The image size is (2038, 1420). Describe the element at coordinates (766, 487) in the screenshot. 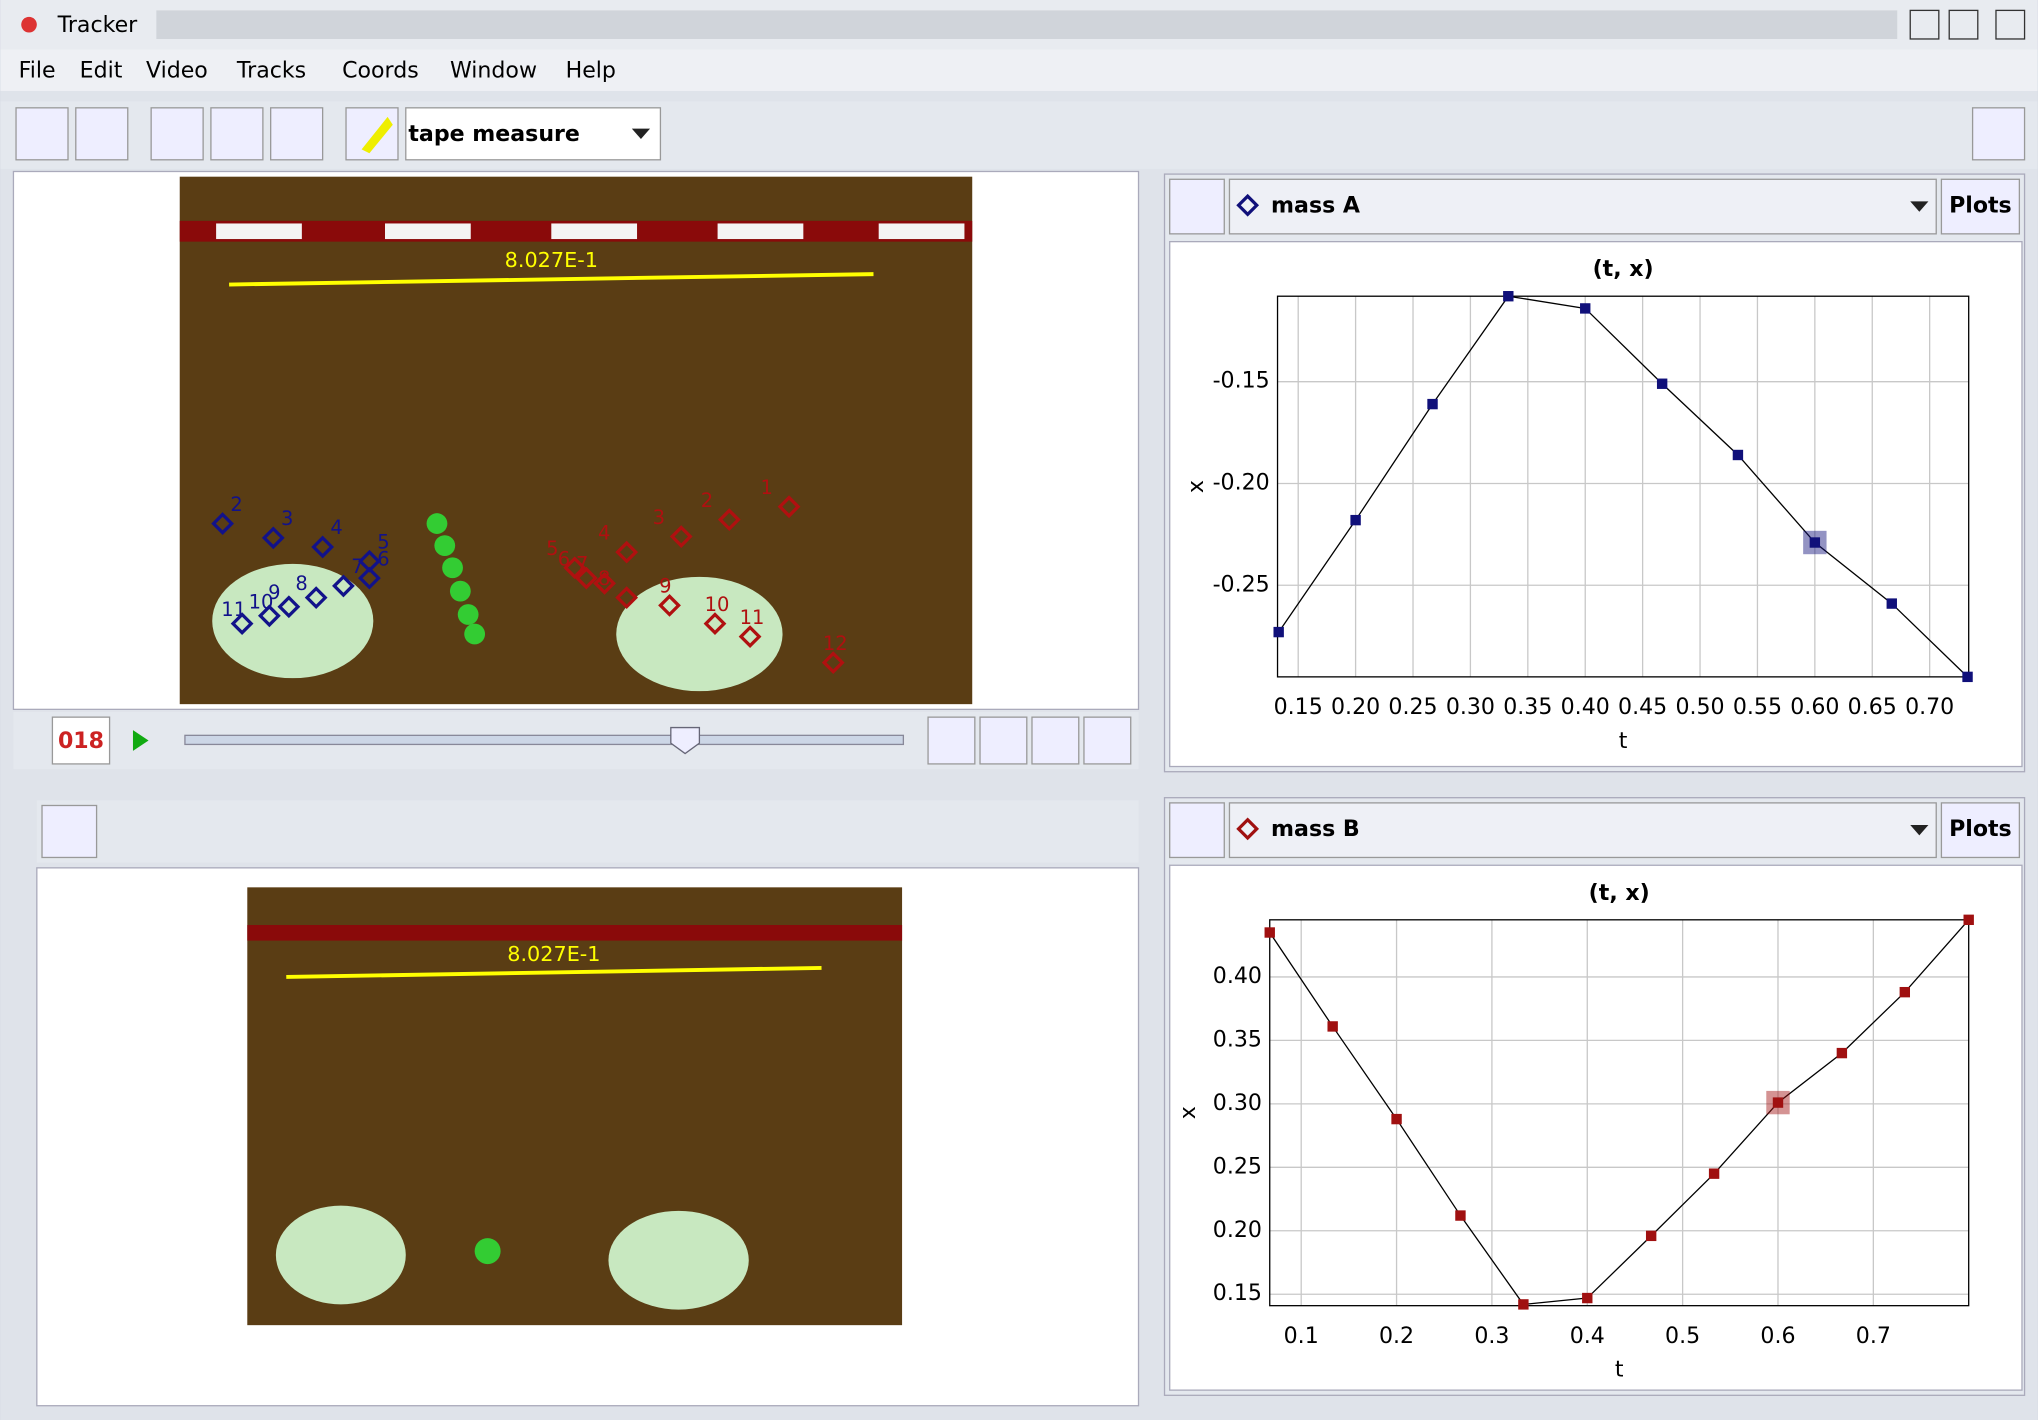

I see `marker-label: 1` at that location.